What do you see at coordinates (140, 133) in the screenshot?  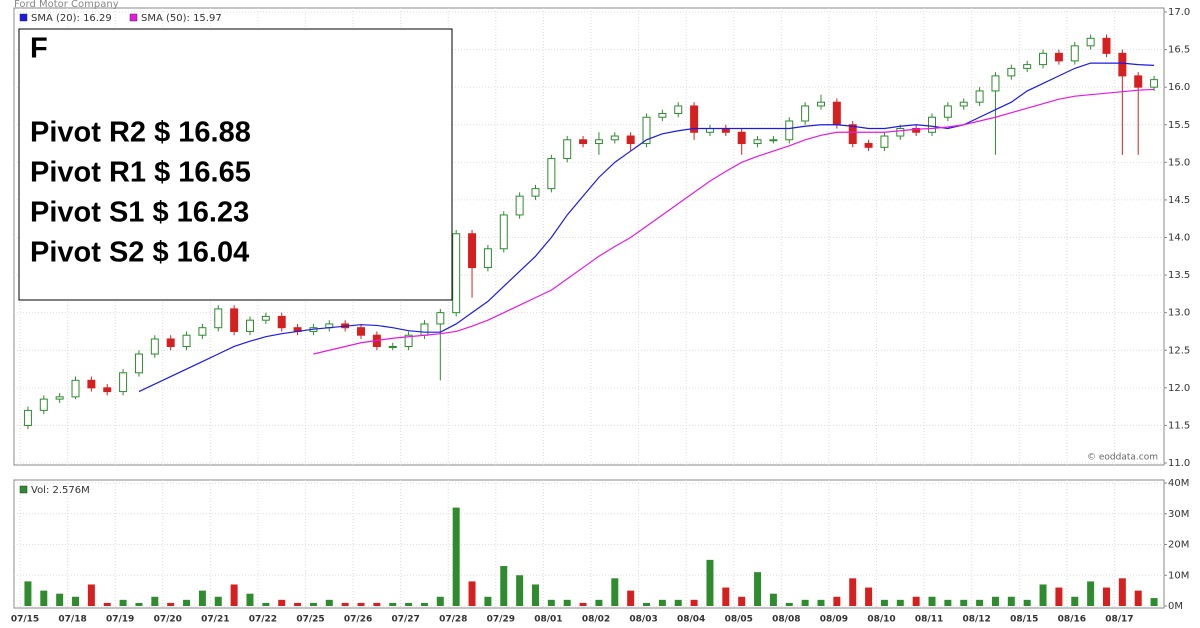 I see `pivot-level: Pivot R2 $ 16.88` at bounding box center [140, 133].